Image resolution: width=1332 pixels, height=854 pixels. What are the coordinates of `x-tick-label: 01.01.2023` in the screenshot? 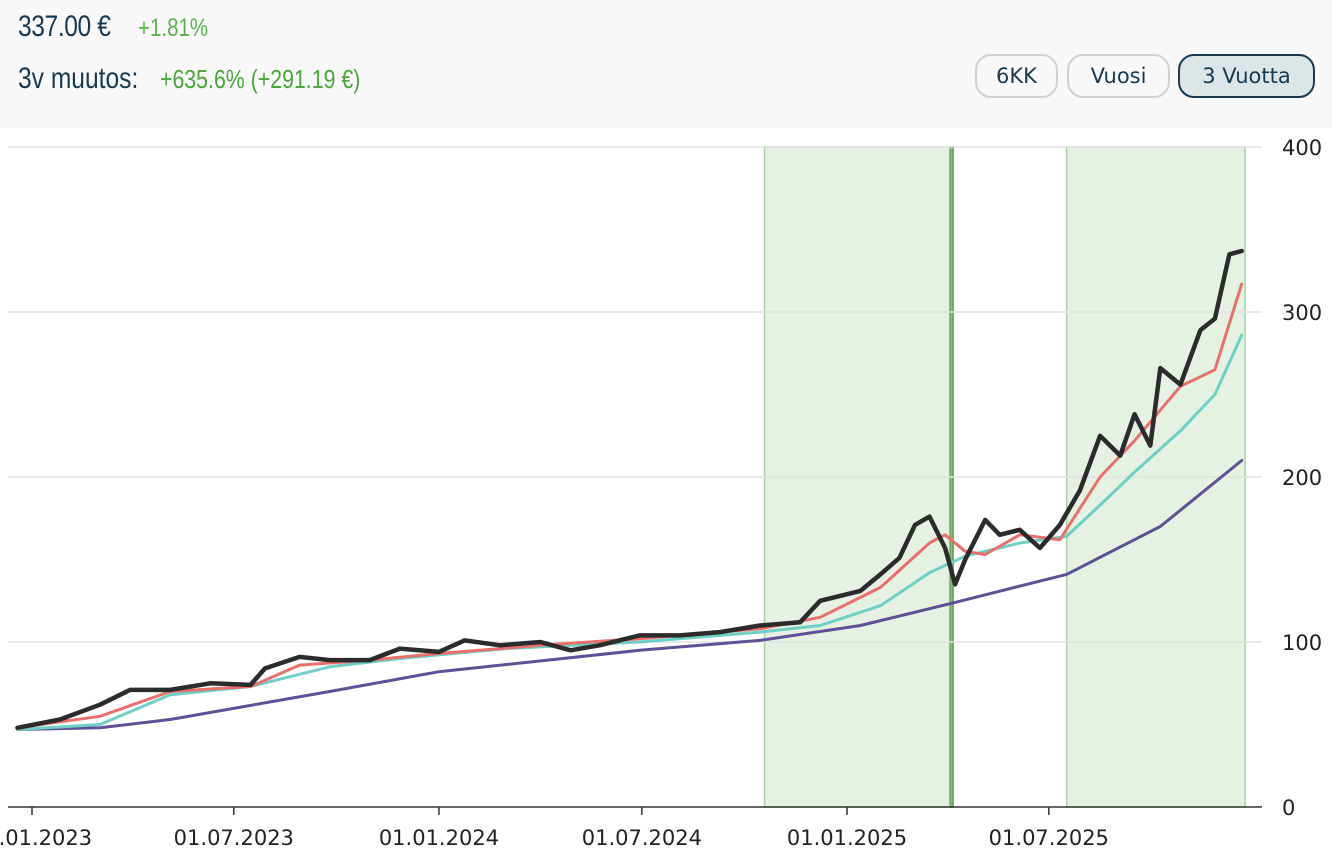 It's located at (46, 838).